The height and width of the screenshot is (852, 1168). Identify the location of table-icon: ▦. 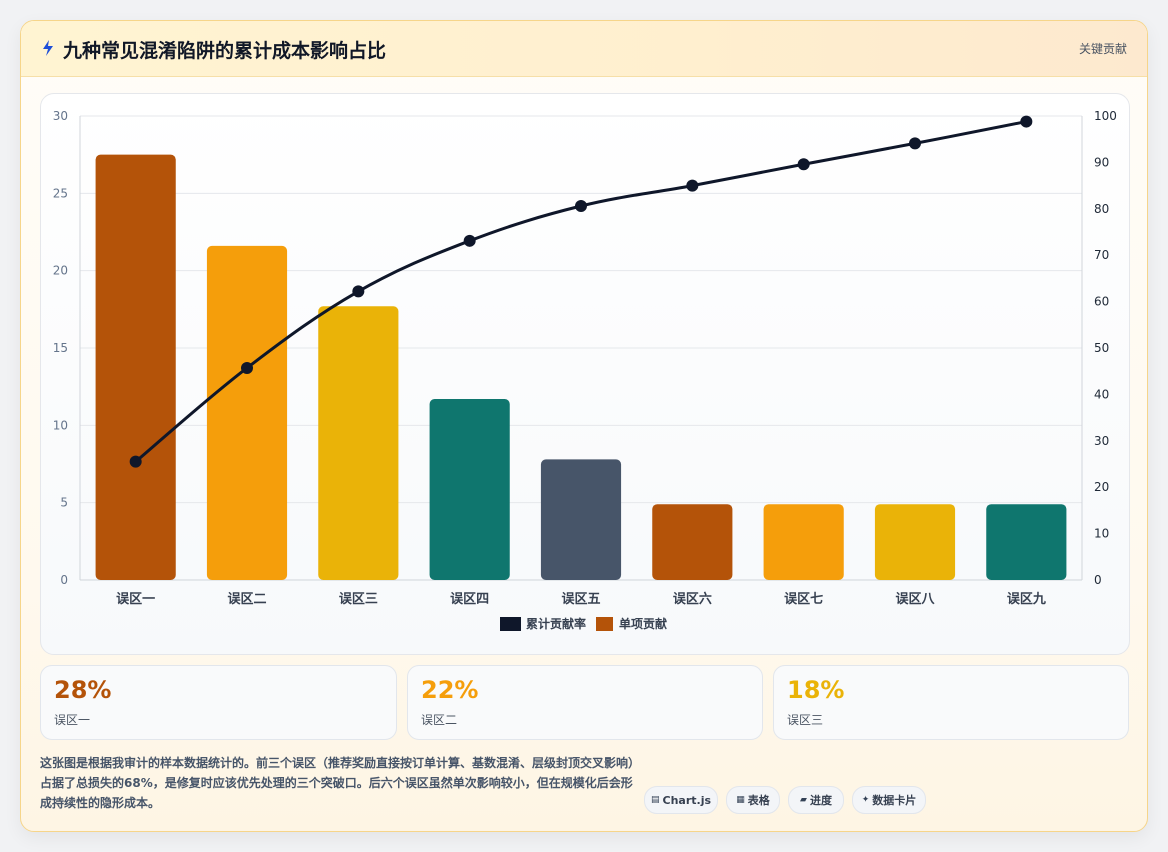
(740, 800).